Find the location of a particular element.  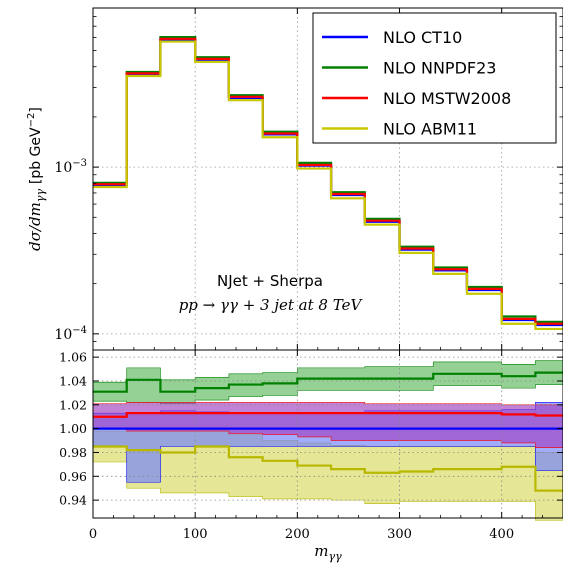

ratio-ytick-label-0: 0.94 is located at coordinates (73, 500).